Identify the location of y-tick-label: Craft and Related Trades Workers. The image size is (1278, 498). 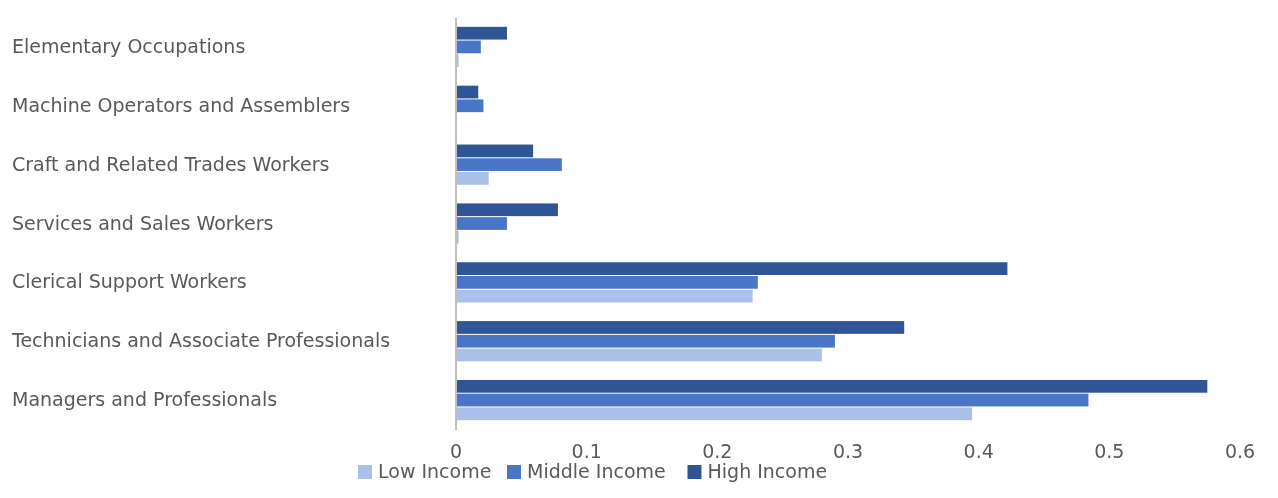
(171, 163).